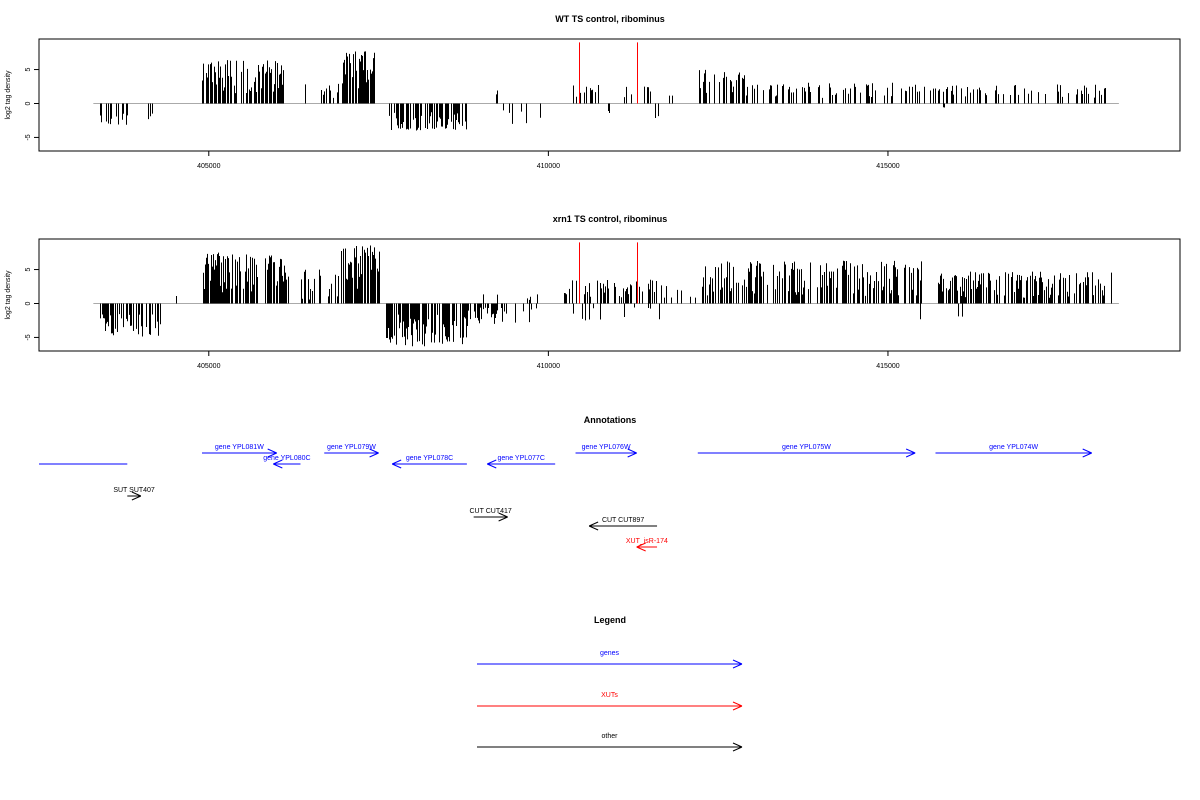  What do you see at coordinates (623, 520) in the screenshot?
I see `feature-label: CUT CUT897` at bounding box center [623, 520].